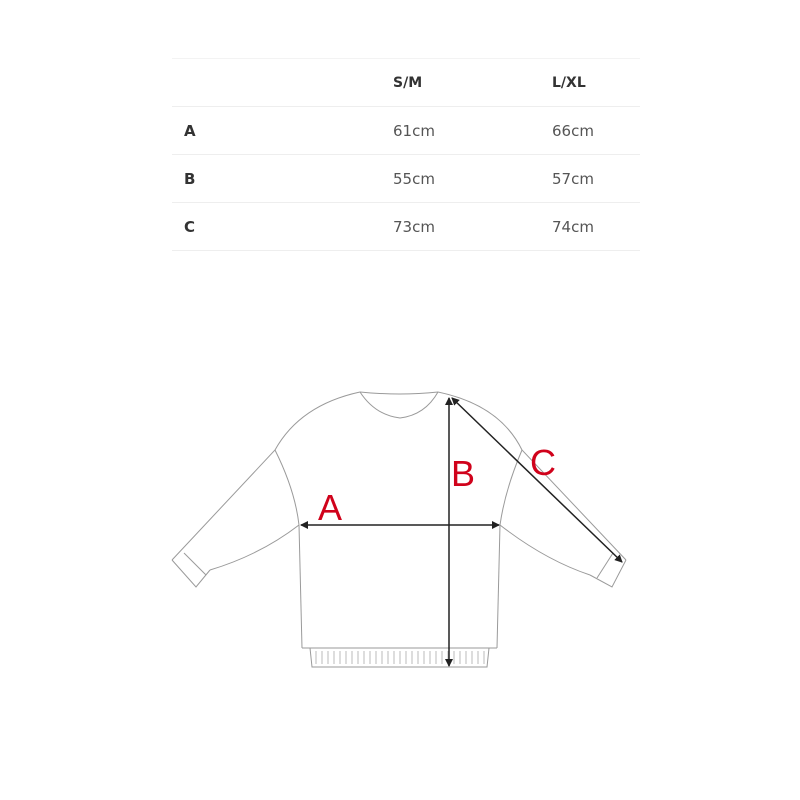 This screenshot has height=800, width=800. What do you see at coordinates (190, 130) in the screenshot?
I see `row-label: A` at bounding box center [190, 130].